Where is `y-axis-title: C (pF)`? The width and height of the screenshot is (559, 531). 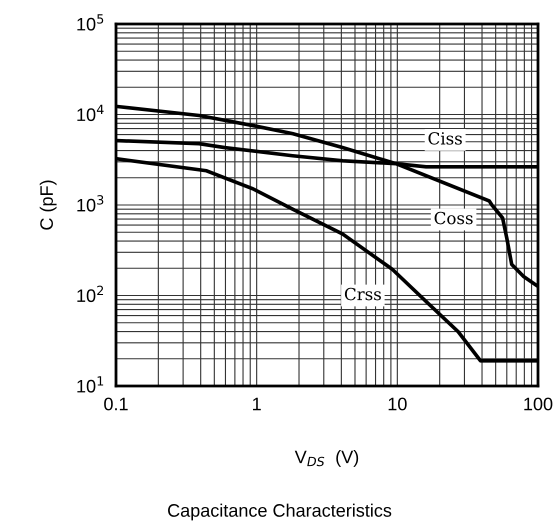 y-axis-title: C (pF) is located at coordinates (48, 205).